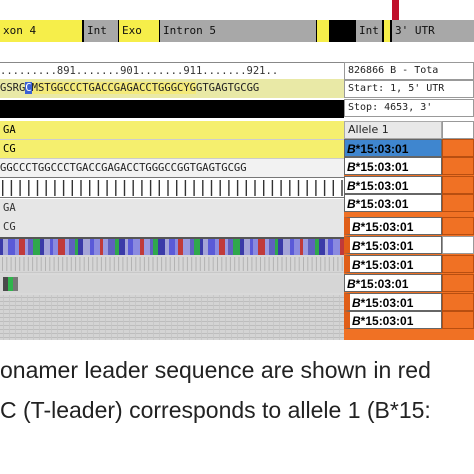  Describe the element at coordinates (172, 264) in the screenshot. I see `quality-track` at that location.